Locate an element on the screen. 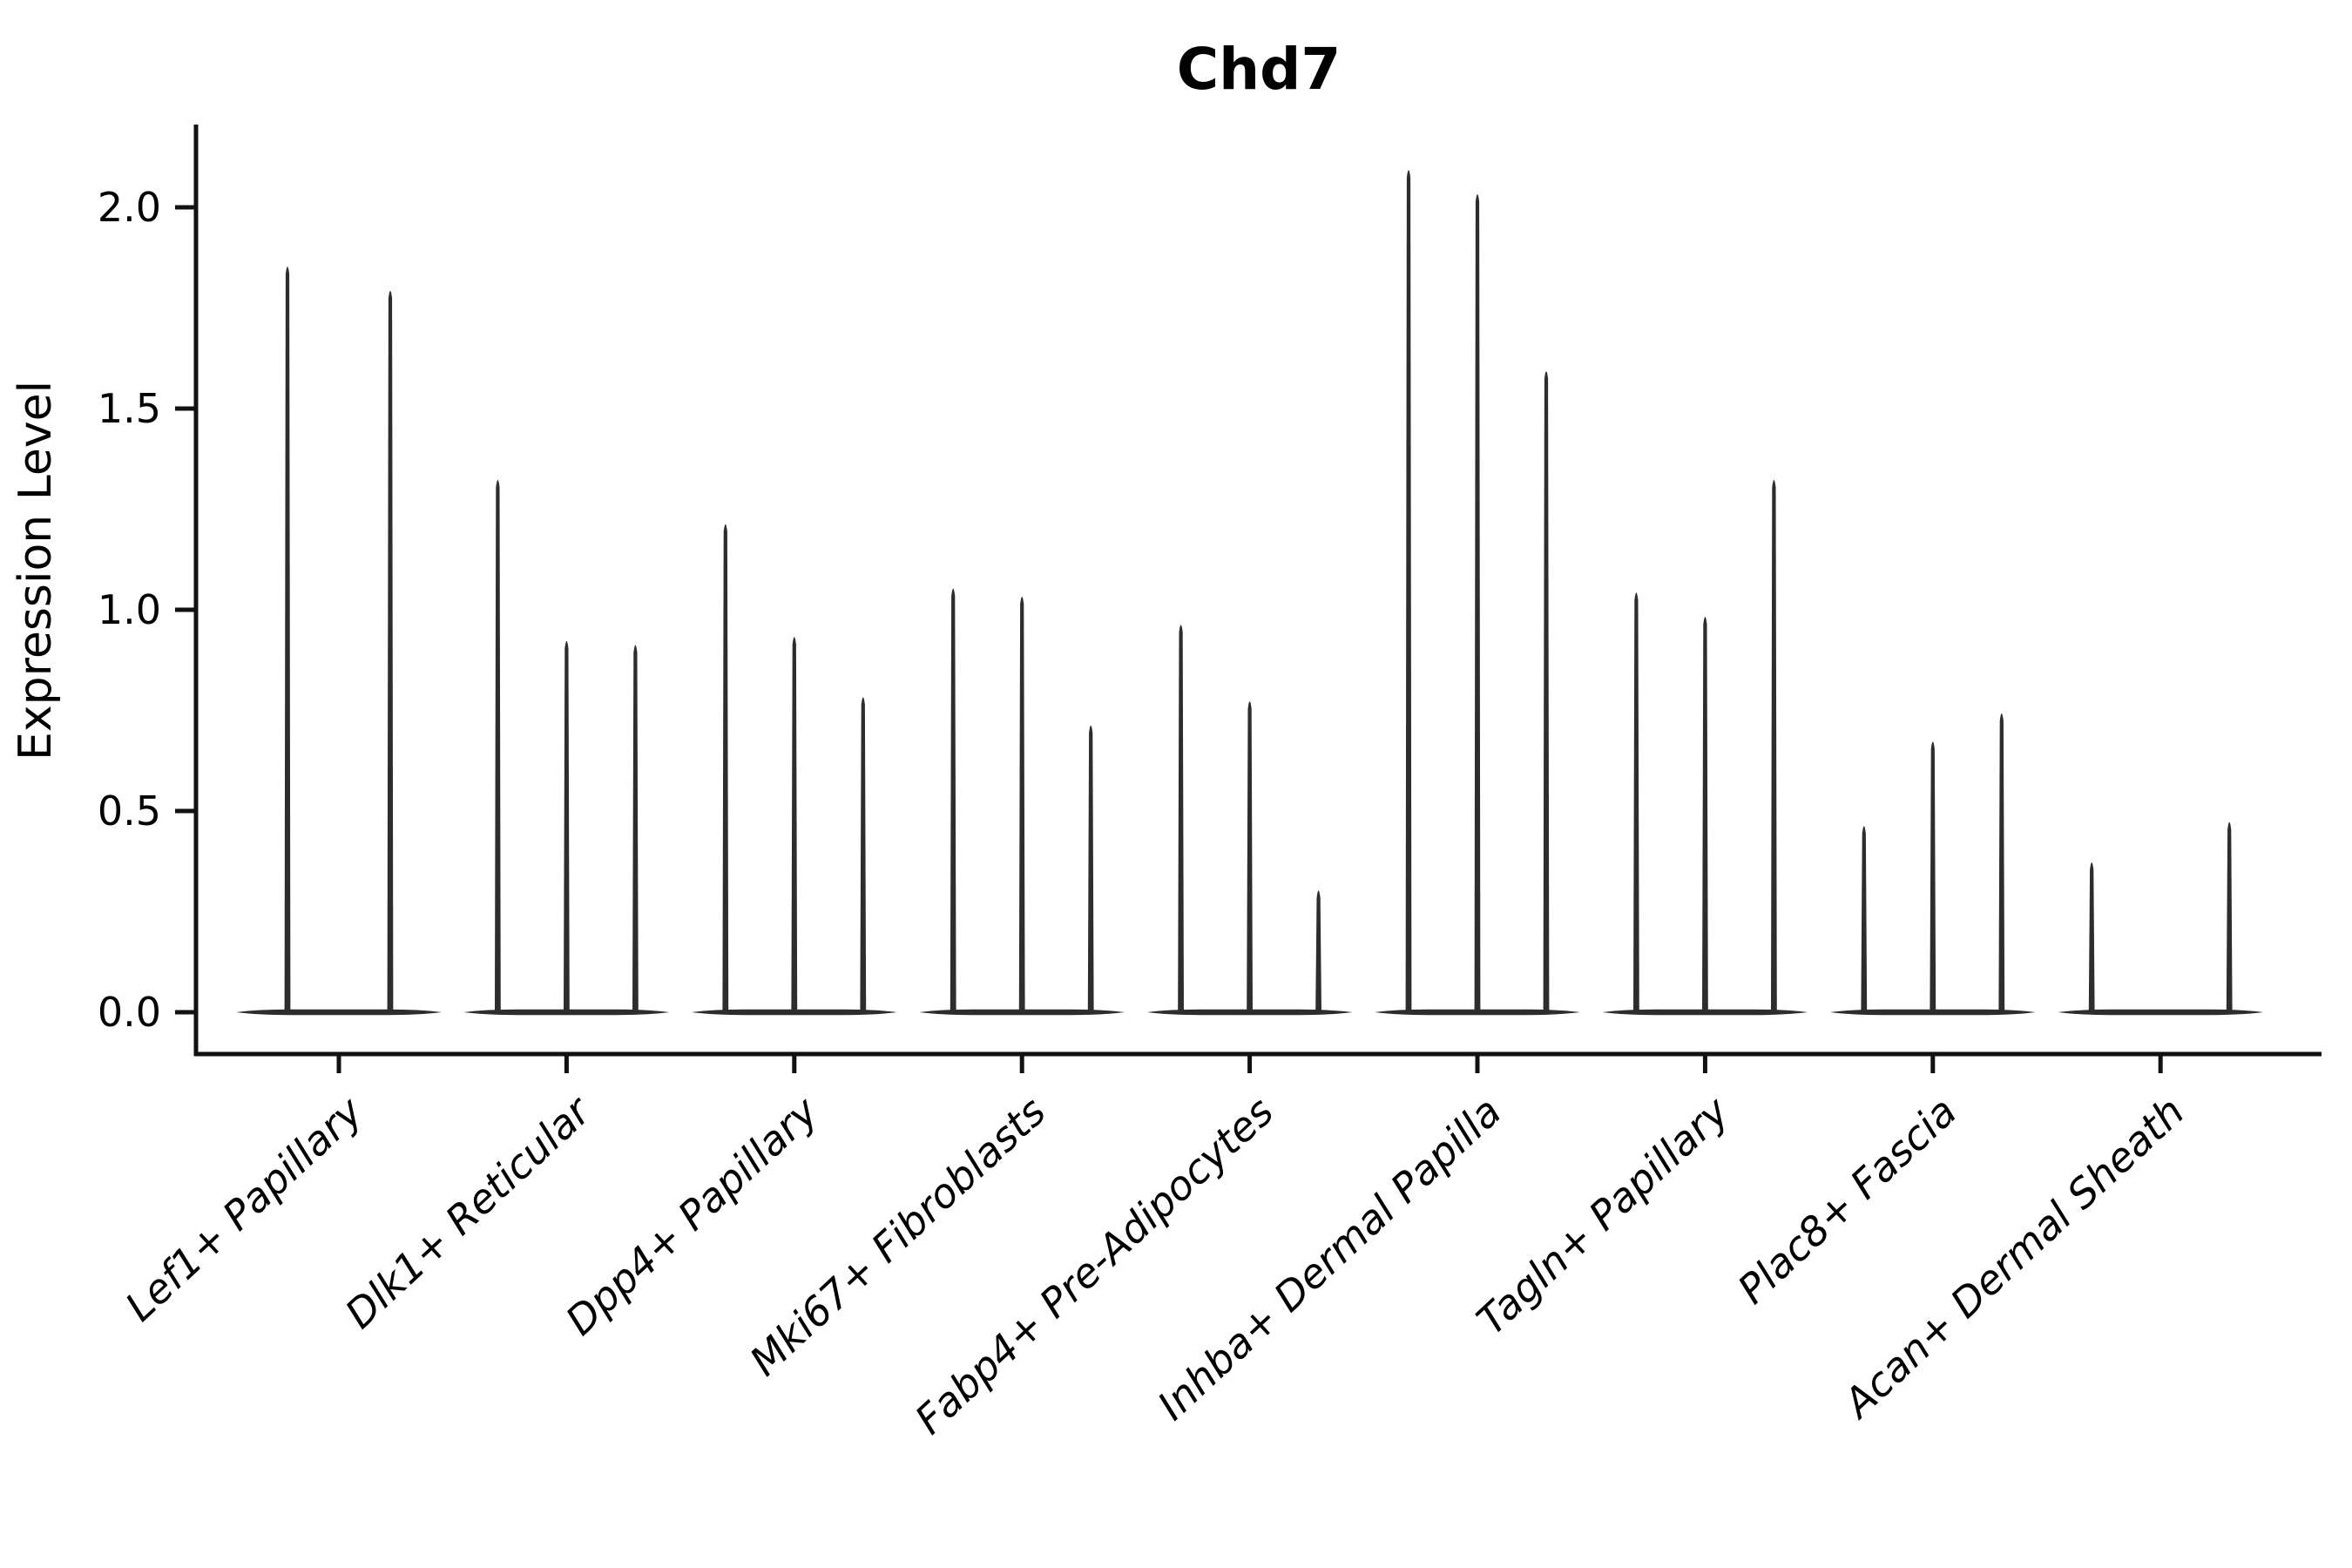 This screenshot has height=1568, width=2352. y-tick-label: 1.5 is located at coordinates (129, 408).